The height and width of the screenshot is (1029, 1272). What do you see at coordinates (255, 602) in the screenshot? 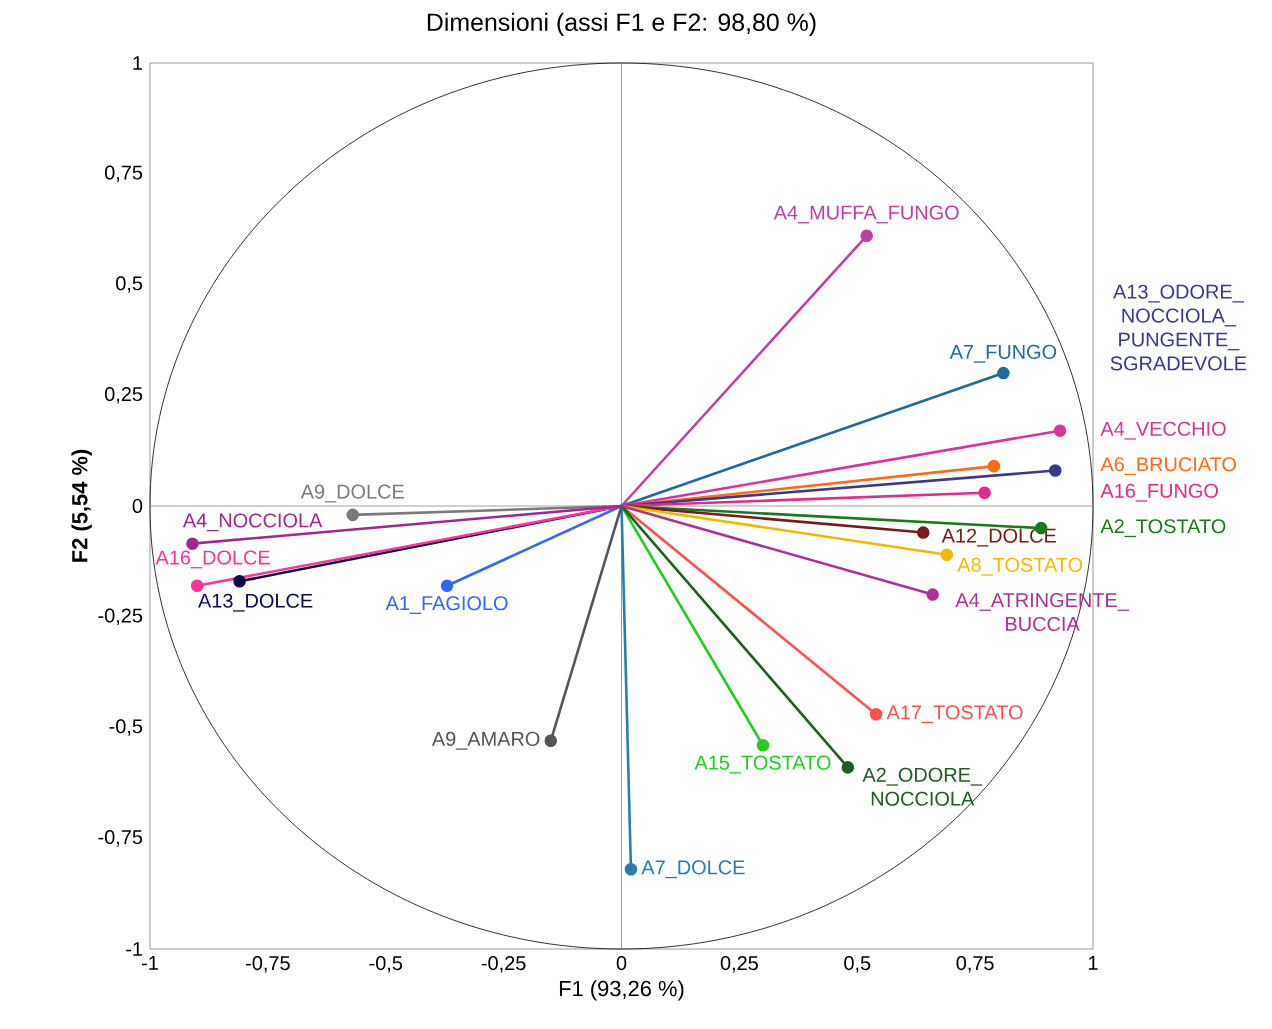
I see `series-label: A13_DOLCE` at bounding box center [255, 602].